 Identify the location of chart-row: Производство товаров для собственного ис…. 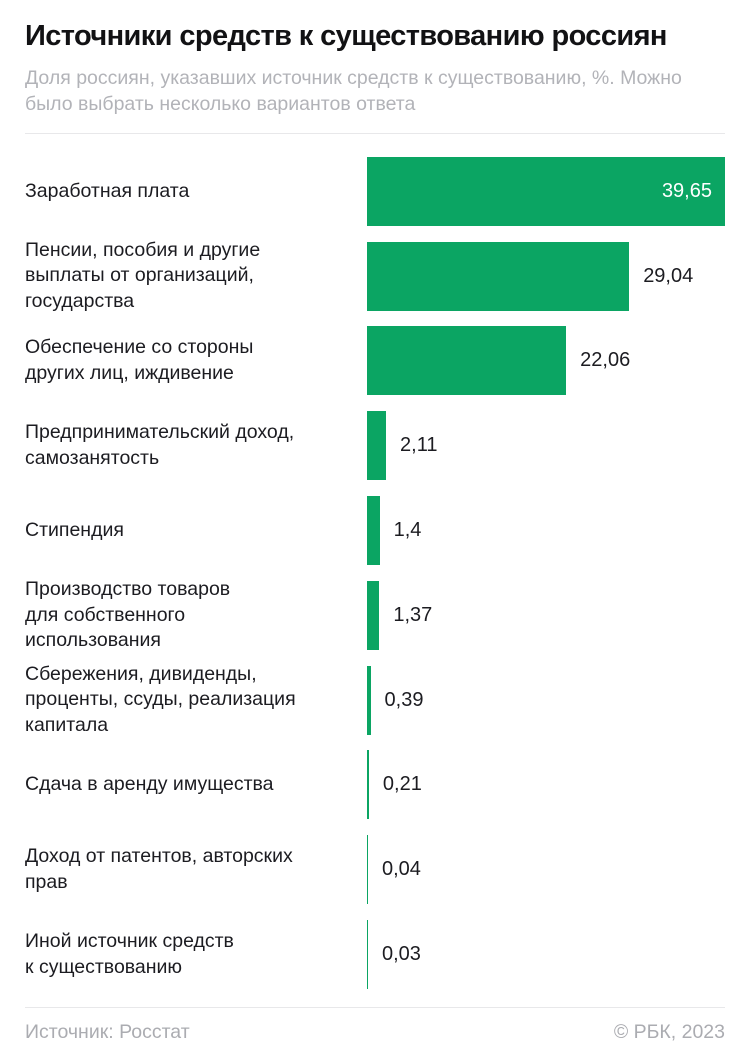
(375, 615).